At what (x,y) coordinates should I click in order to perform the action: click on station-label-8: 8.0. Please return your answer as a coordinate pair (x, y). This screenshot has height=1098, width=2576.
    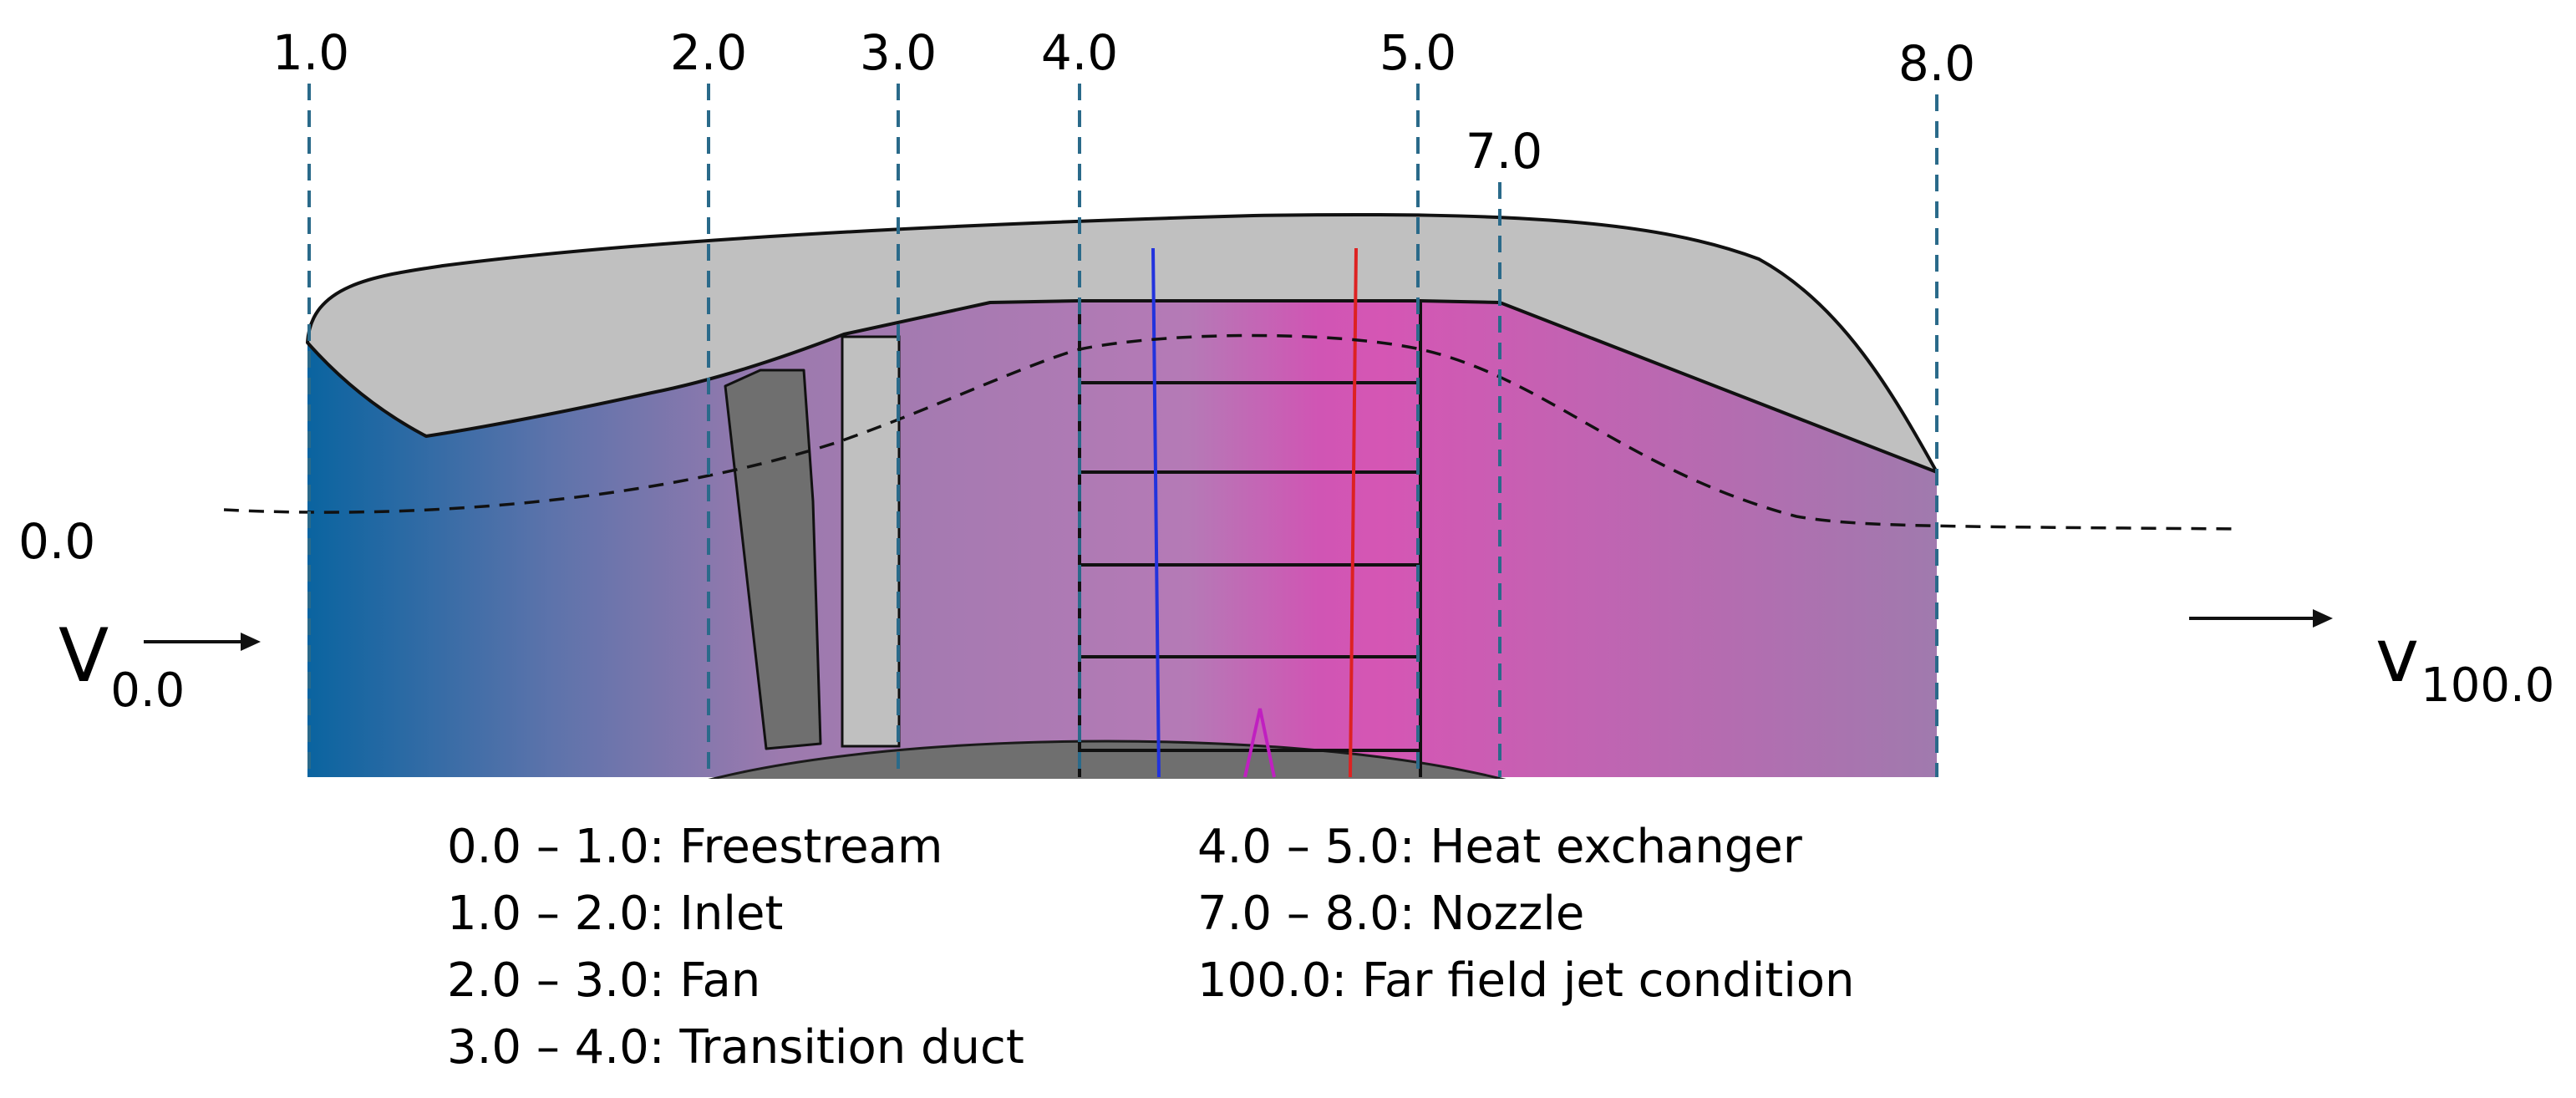
    Looking at the image, I should click on (1936, 63).